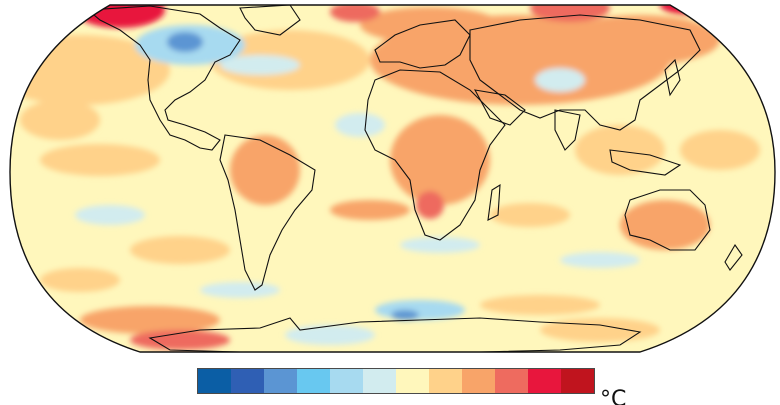  What do you see at coordinates (163, 78) in the screenshot?
I see `north-america-outline` at bounding box center [163, 78].